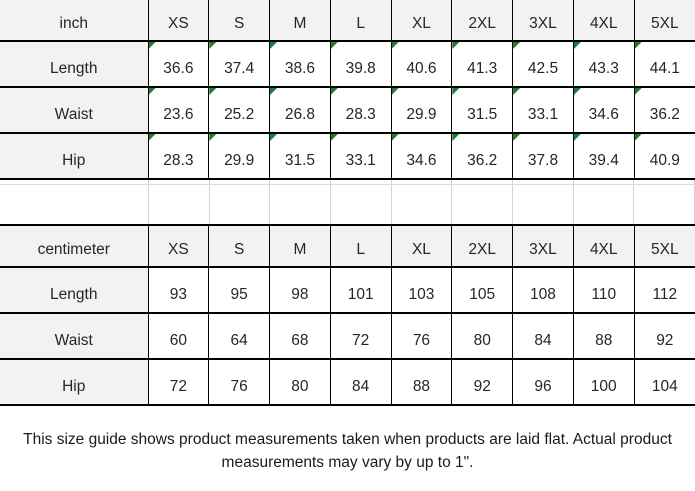  What do you see at coordinates (421, 246) in the screenshot?
I see `size-header-cell: XL` at bounding box center [421, 246].